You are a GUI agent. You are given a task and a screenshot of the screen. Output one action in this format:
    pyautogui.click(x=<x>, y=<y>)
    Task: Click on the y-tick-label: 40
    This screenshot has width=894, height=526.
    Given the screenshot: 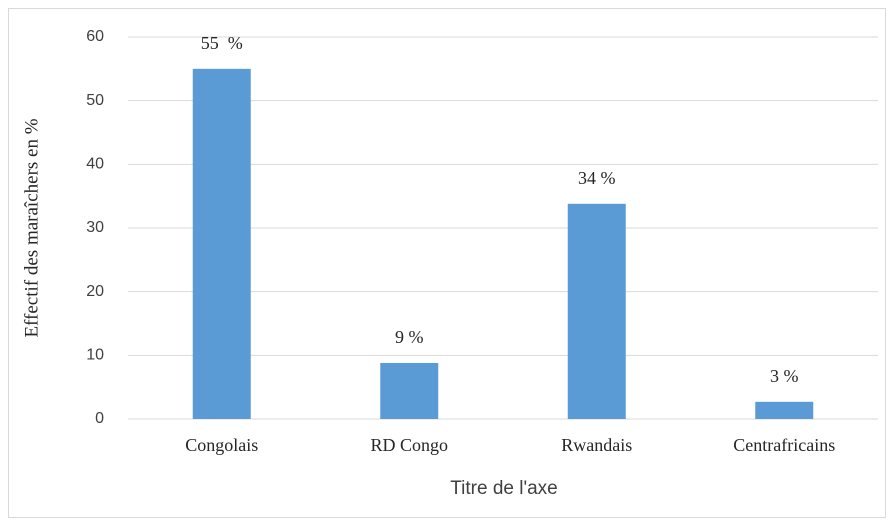 What is the action you would take?
    pyautogui.click(x=95, y=164)
    